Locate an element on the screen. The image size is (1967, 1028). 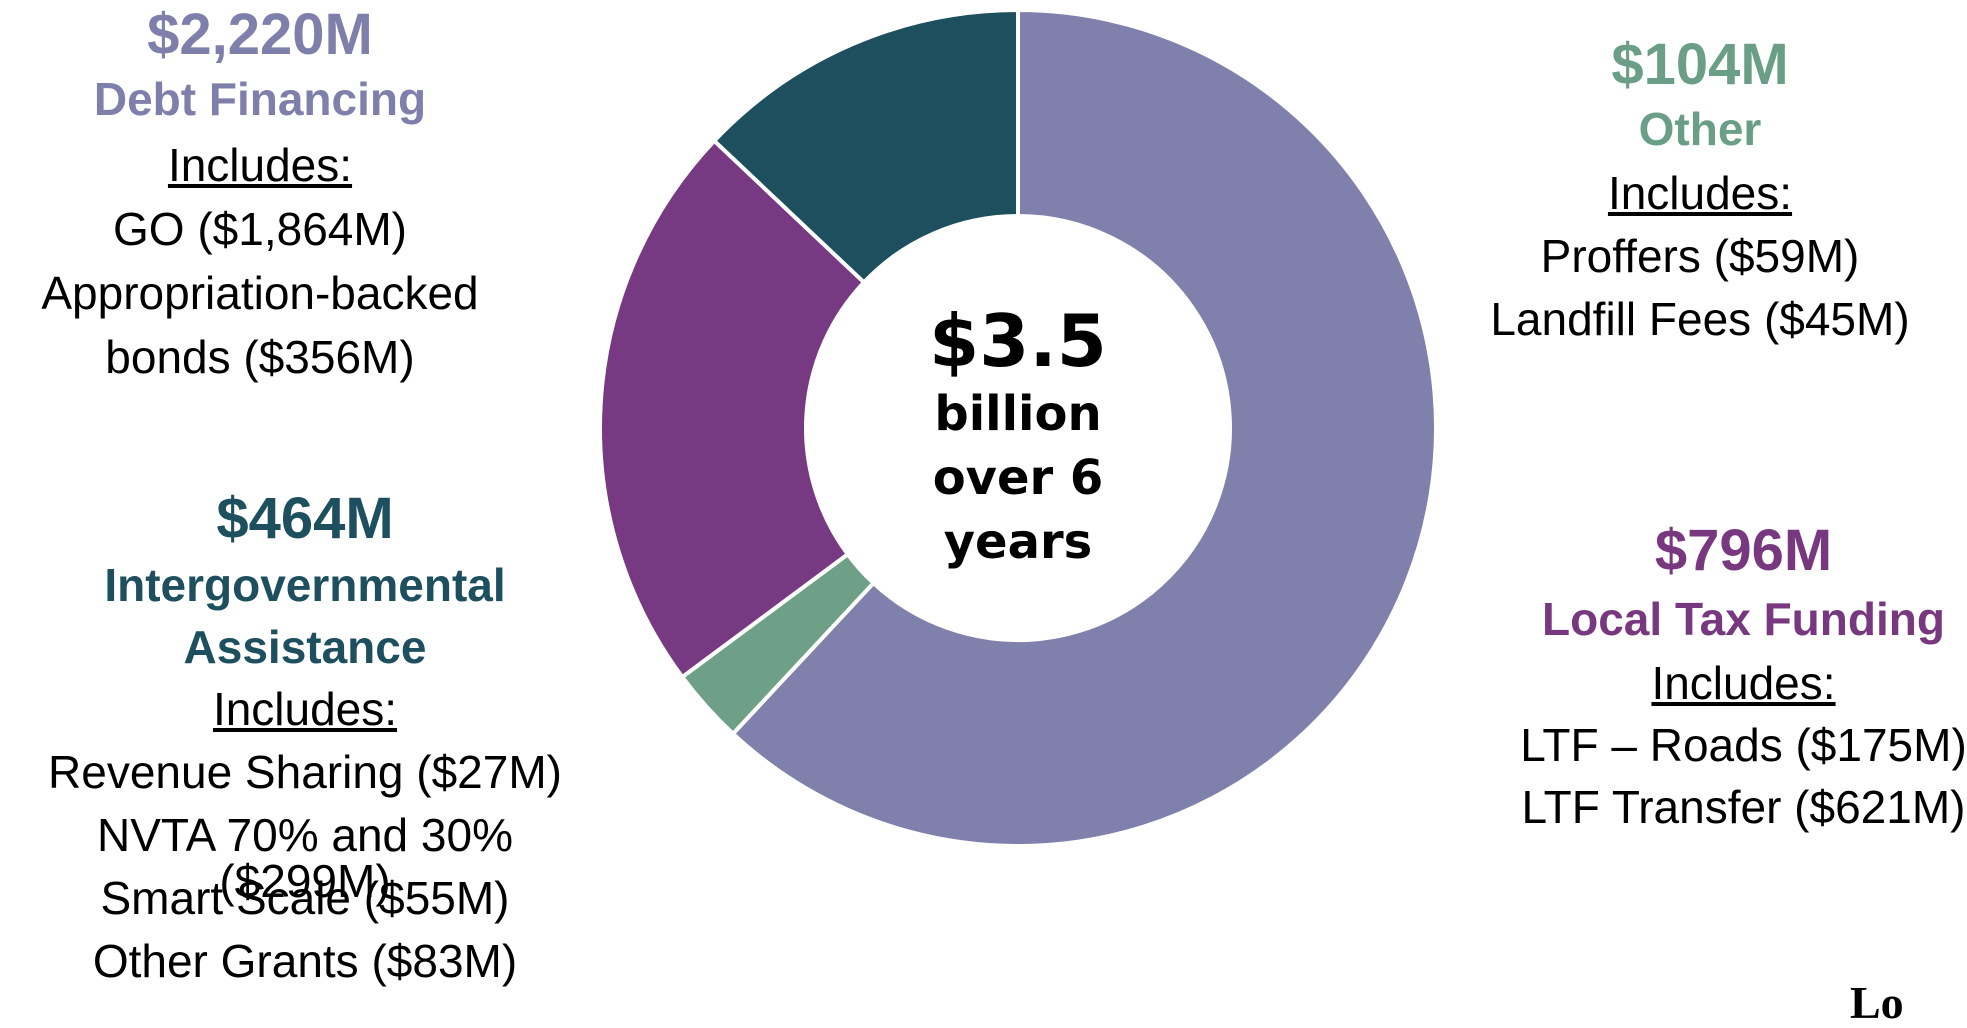
center-label: $3.5 billion over 6 years is located at coordinates (1018, 437).